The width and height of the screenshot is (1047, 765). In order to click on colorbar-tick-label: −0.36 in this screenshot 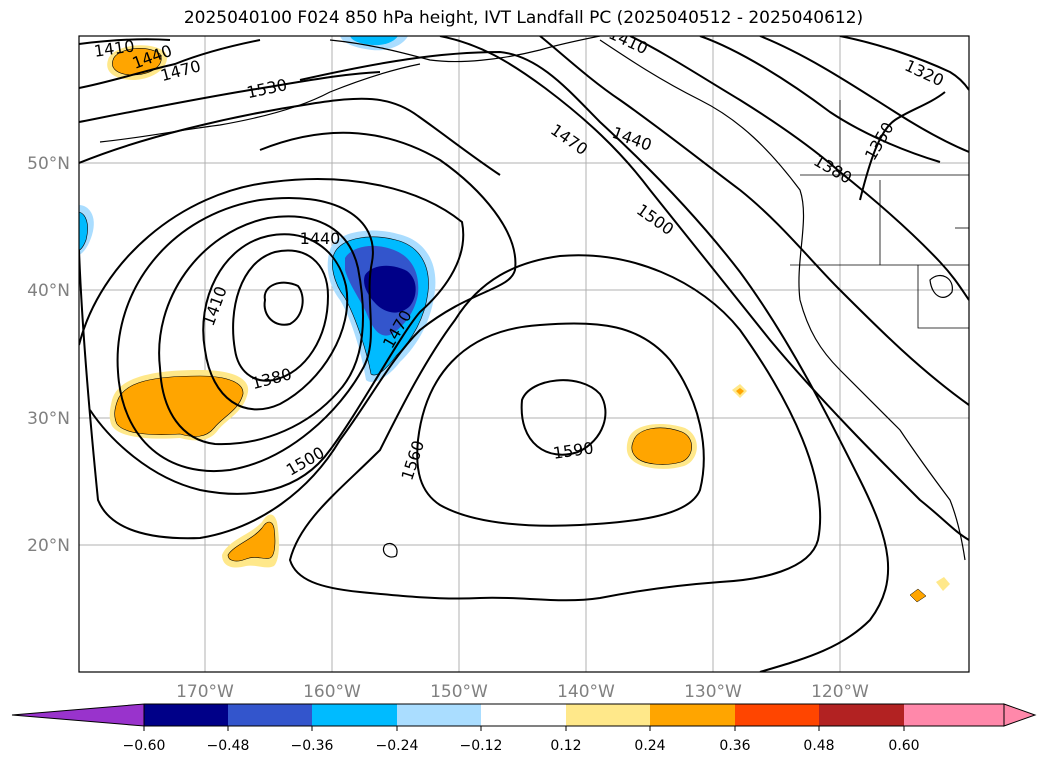, I will do `click(312, 746)`.